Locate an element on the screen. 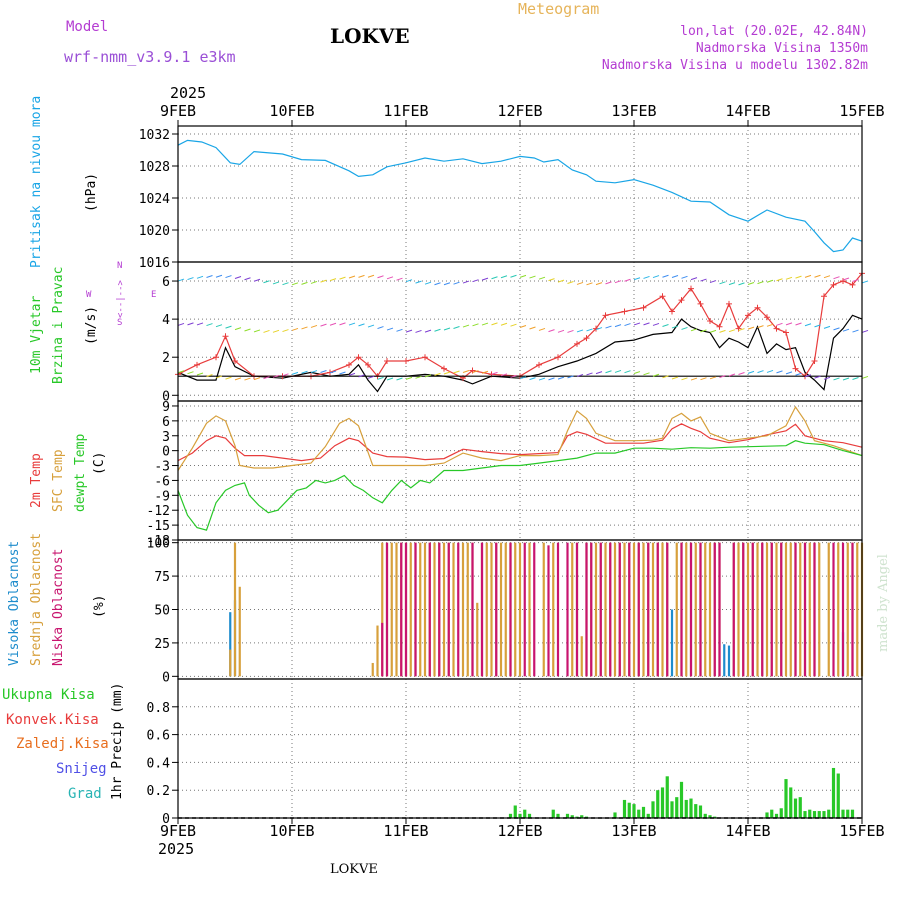 The width and height of the screenshot is (900, 900). x-tick-label-bottom: 15FEB is located at coordinates (861, 831).